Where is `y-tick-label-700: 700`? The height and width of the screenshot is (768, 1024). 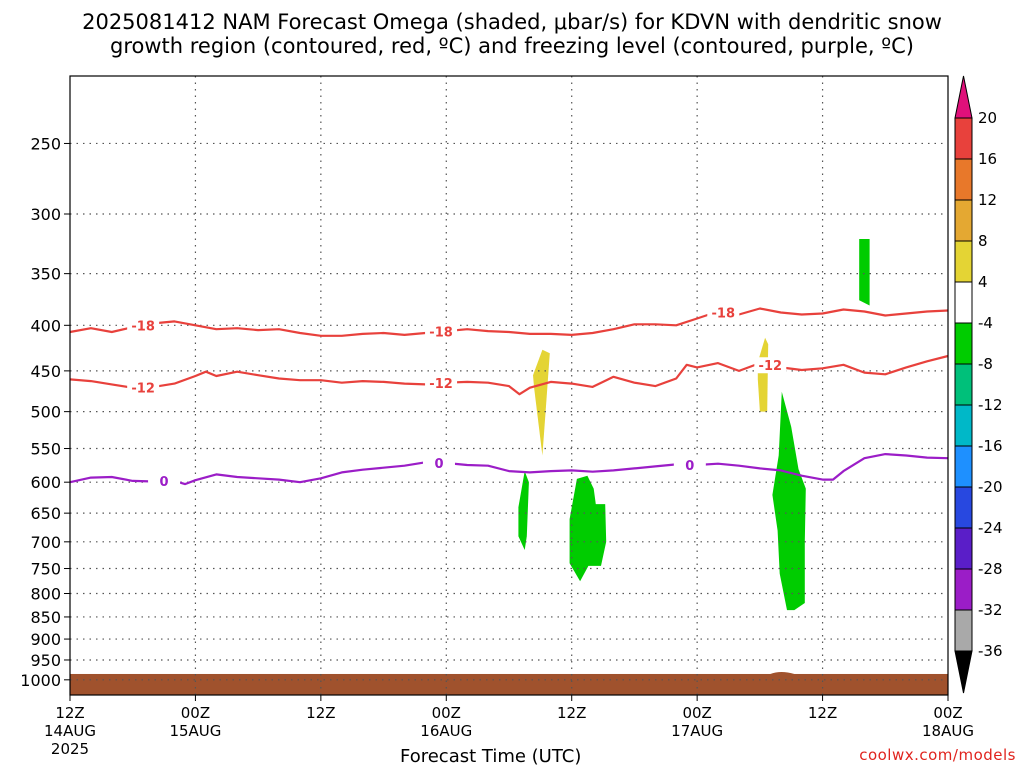
y-tick-label-700: 700 is located at coordinates (45, 542).